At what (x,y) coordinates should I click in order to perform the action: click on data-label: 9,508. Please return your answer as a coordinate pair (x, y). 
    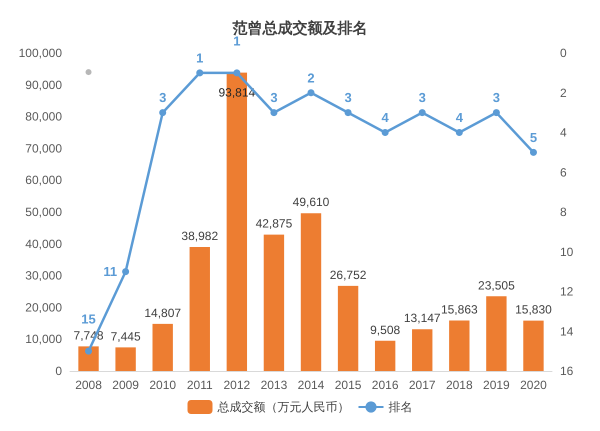
    Looking at the image, I should click on (385, 329).